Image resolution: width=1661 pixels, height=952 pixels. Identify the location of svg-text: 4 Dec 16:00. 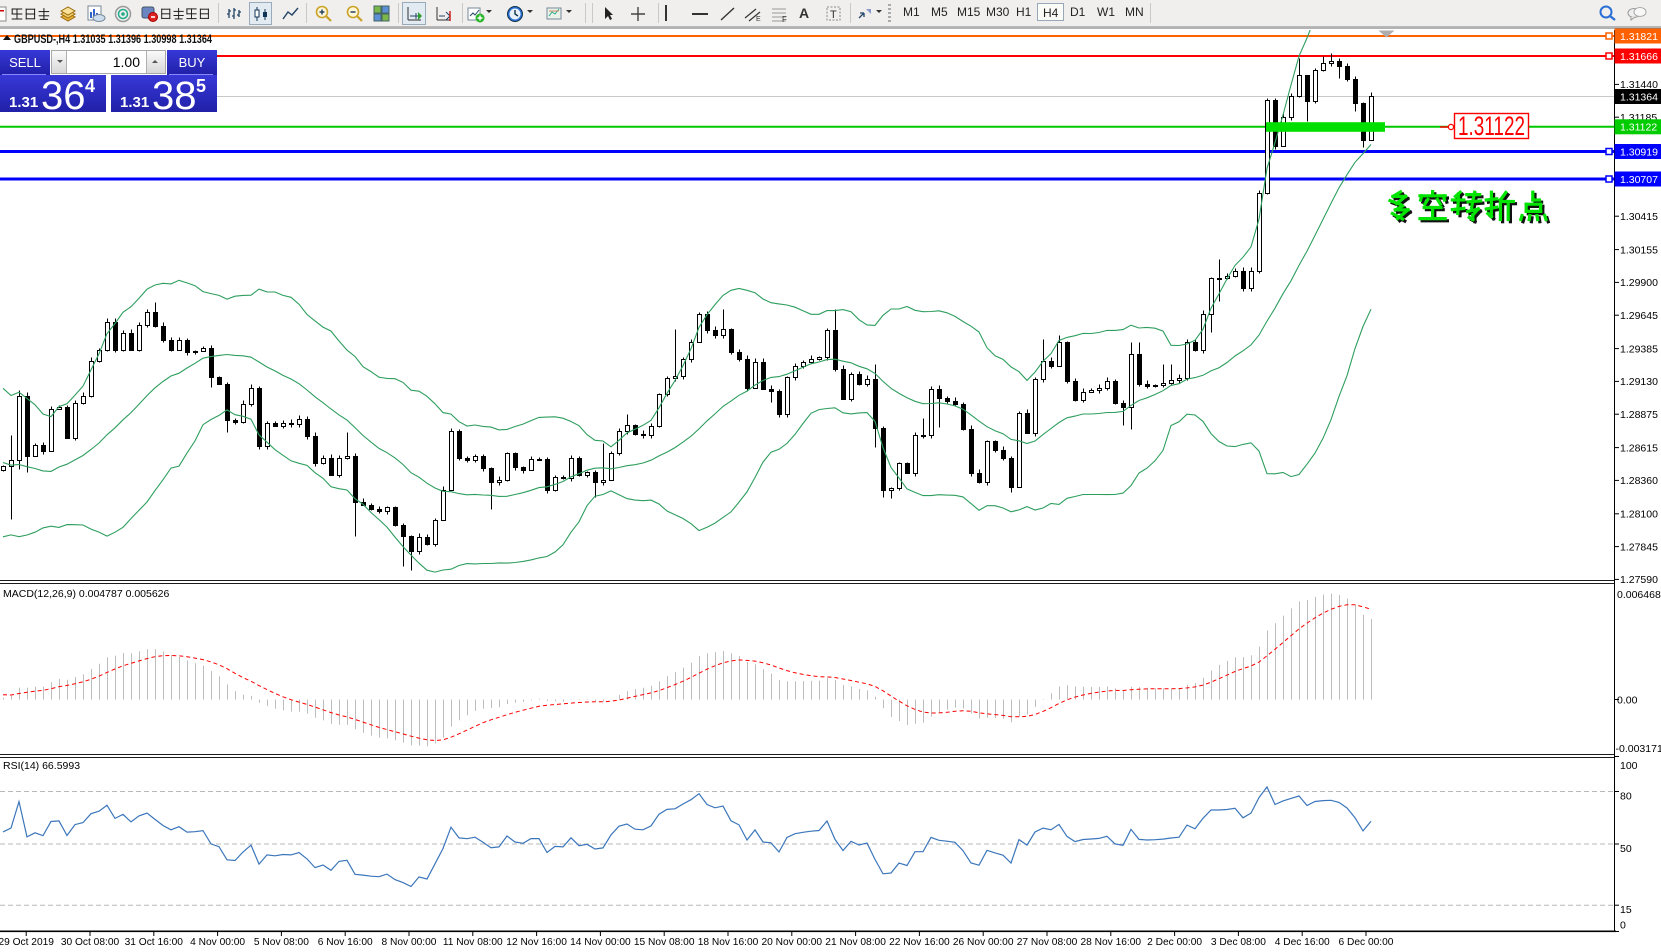
(1302, 942).